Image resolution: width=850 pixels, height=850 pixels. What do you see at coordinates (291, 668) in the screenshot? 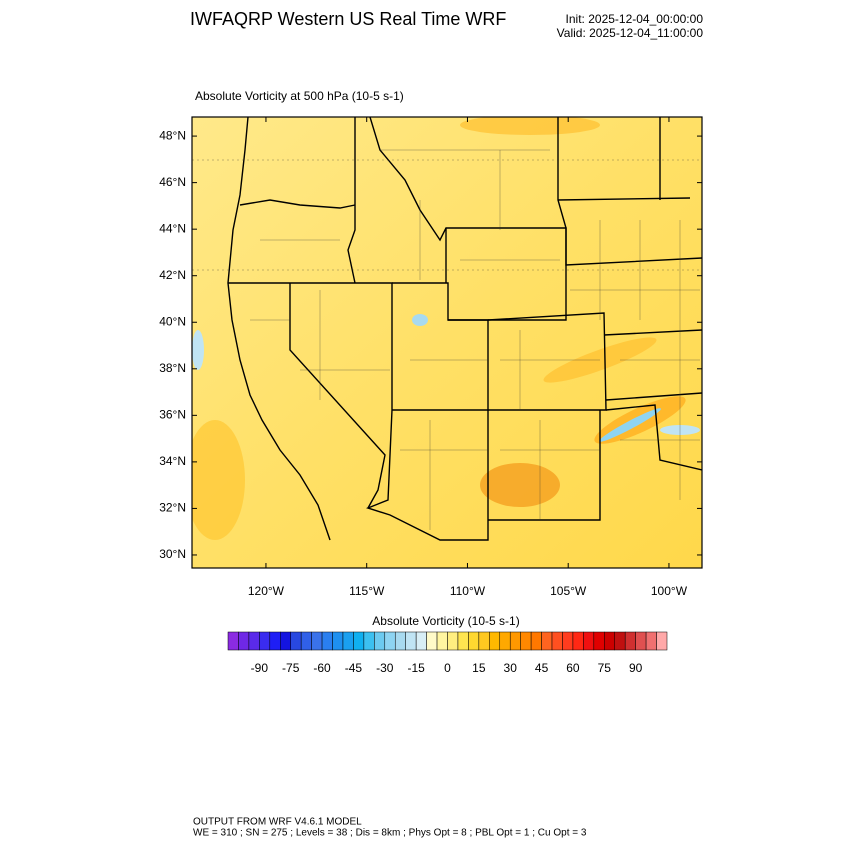
I see `colorbar-tick-label: -75` at bounding box center [291, 668].